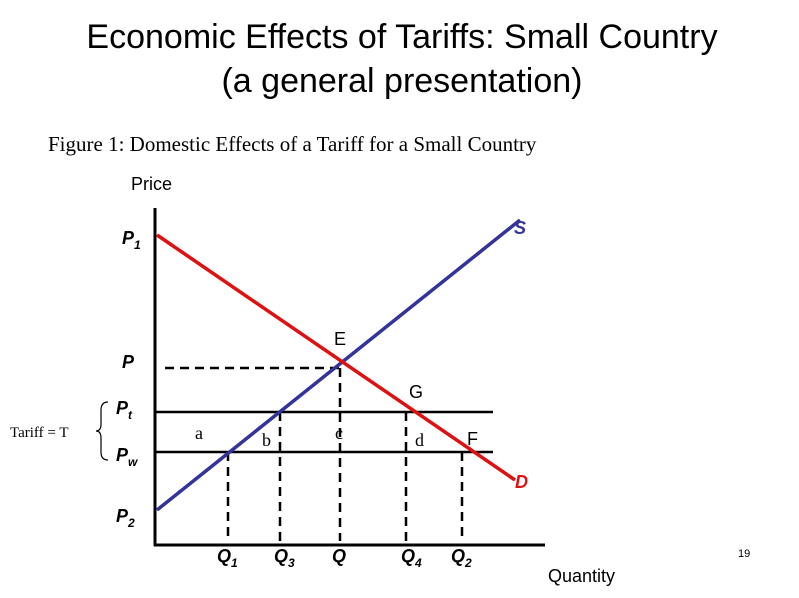  I want to click on tariff-brace, so click(102, 431).